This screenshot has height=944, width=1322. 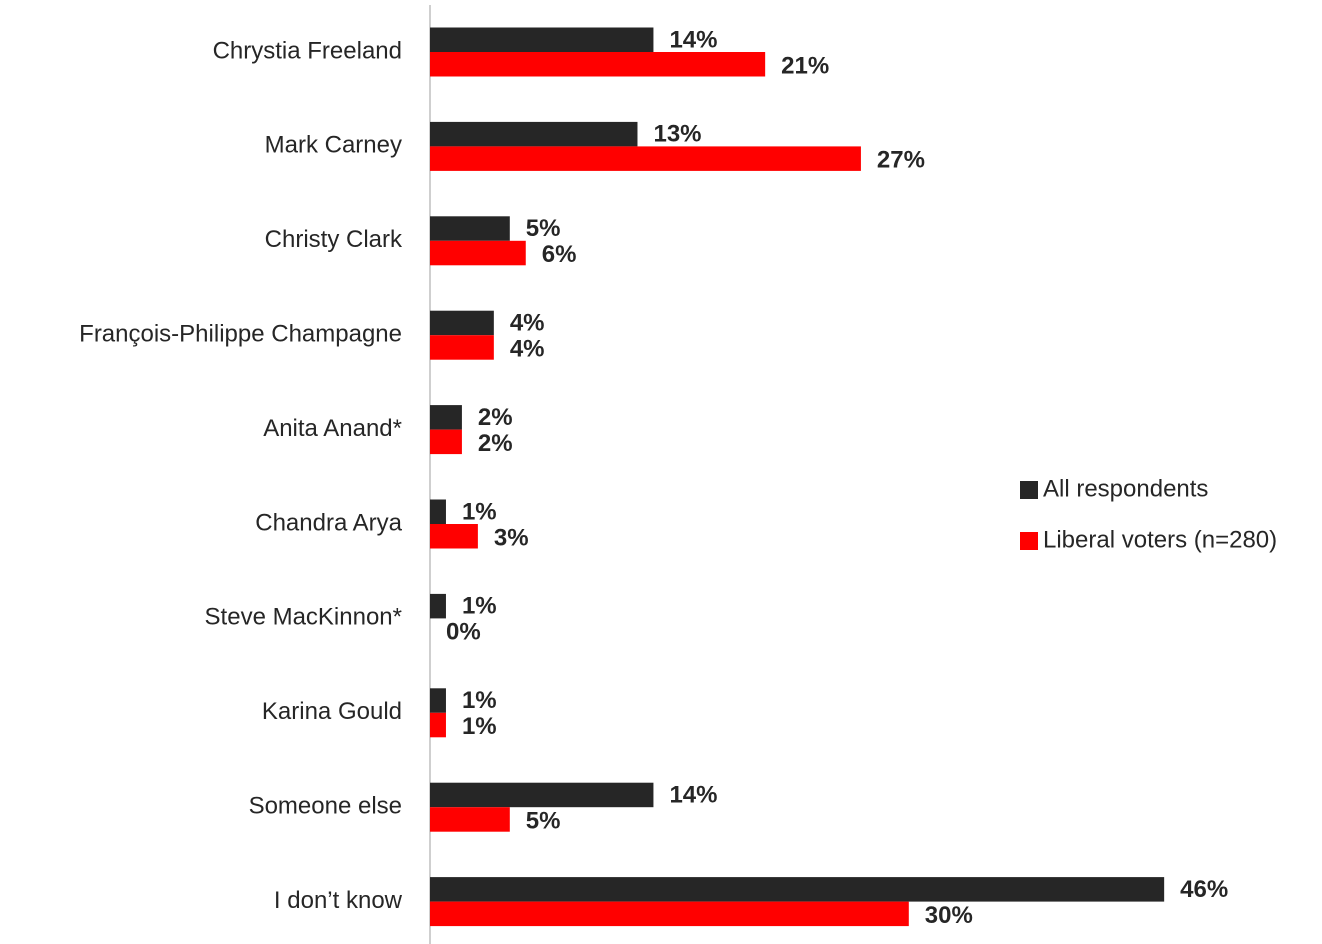 I want to click on value-label: 46%, so click(x=1204, y=889).